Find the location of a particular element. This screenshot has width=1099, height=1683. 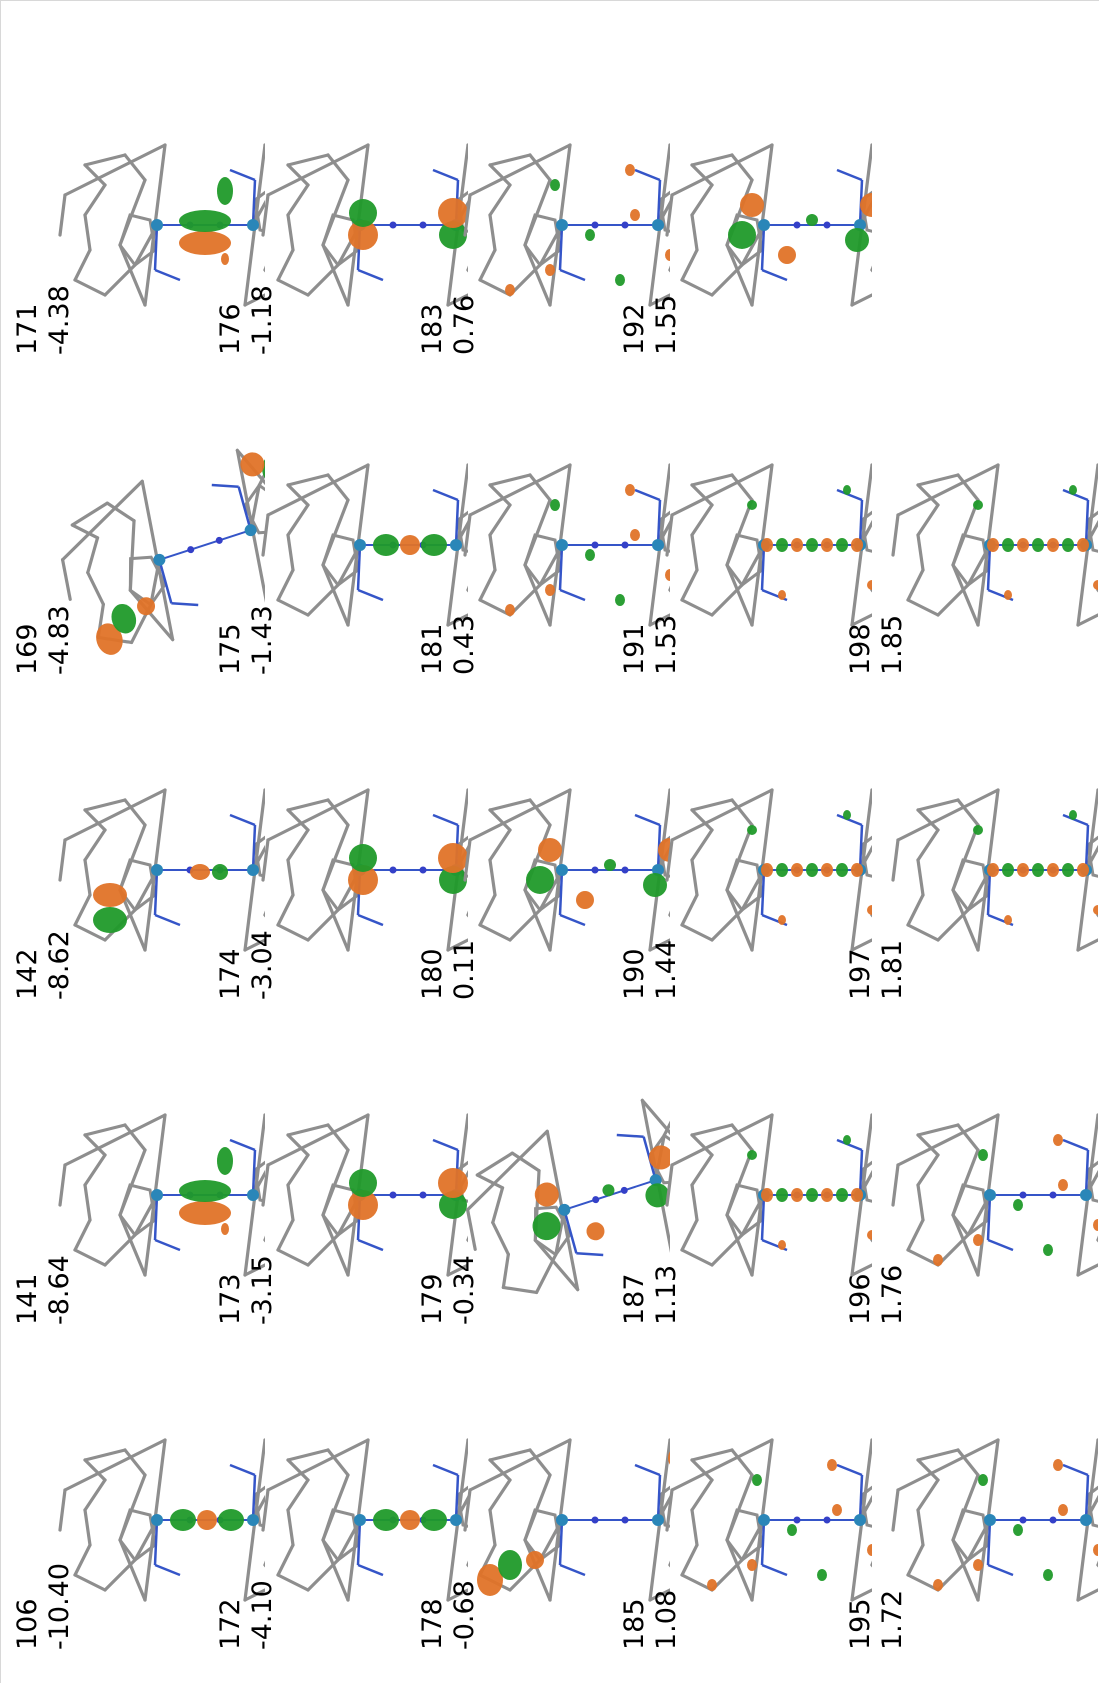

orbital-number: 192 is located at coordinates (634, 329).